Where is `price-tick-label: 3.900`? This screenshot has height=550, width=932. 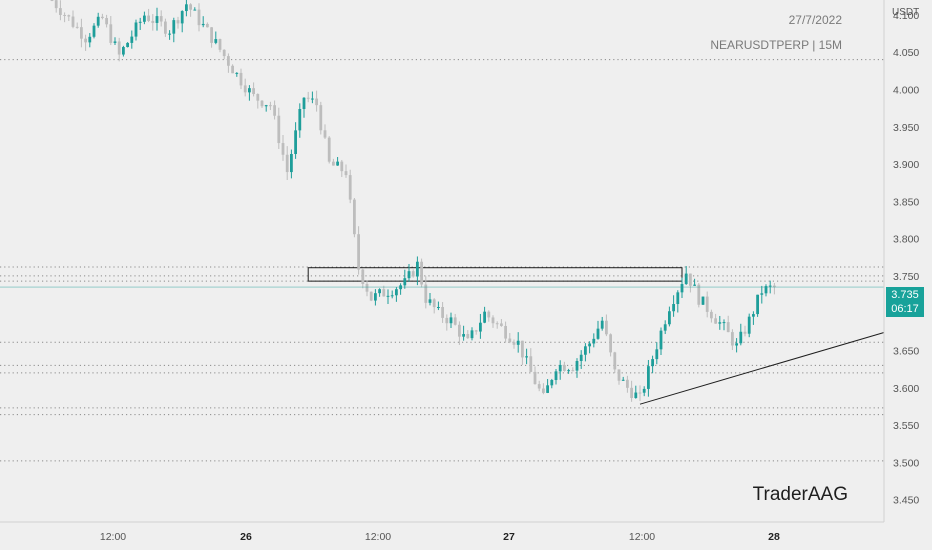
price-tick-label: 3.900 is located at coordinates (906, 165).